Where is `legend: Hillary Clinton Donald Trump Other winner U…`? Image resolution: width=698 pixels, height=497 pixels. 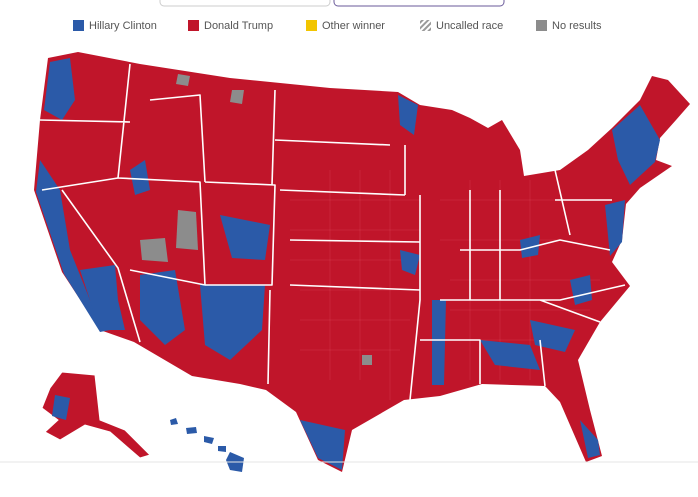 legend: Hillary Clinton Donald Trump Other winner U… is located at coordinates (337, 26).